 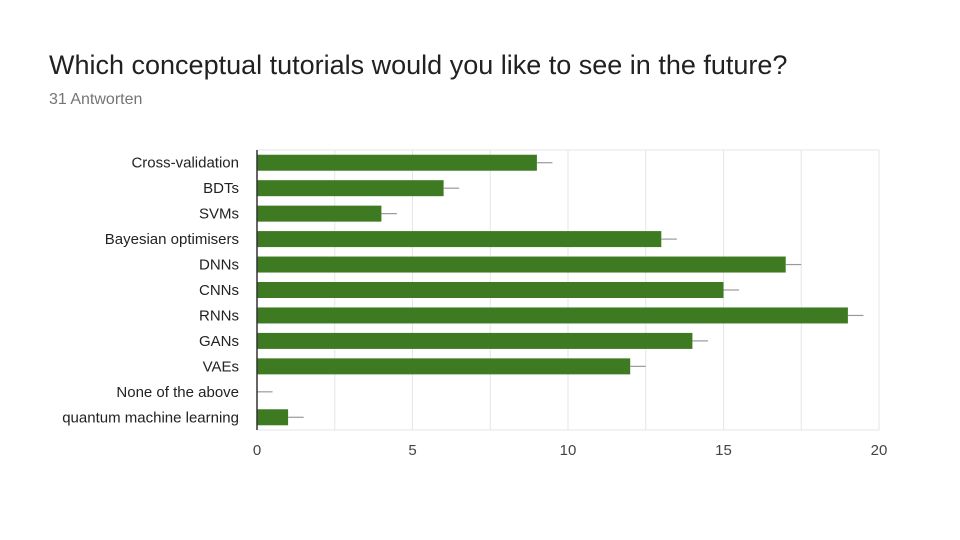 I want to click on x-tick-label: 10, so click(x=568, y=450).